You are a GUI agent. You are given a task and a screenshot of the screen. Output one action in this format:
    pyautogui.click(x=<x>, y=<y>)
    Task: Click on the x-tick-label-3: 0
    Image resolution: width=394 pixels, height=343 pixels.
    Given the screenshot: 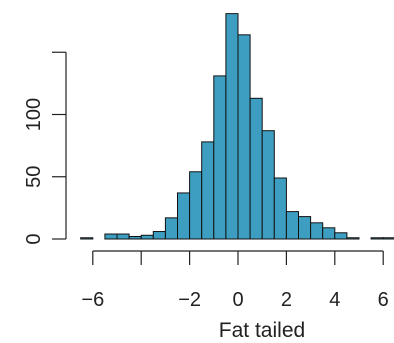 What is the action you would take?
    pyautogui.click(x=237, y=300)
    